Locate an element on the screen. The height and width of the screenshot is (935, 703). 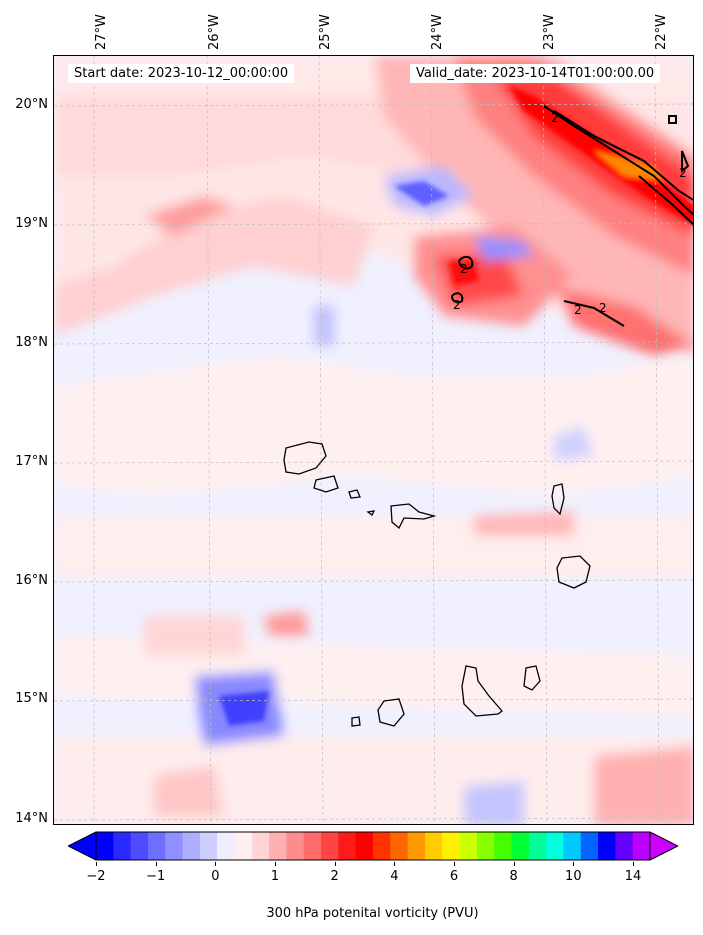
island-maio is located at coordinates (532, 678).